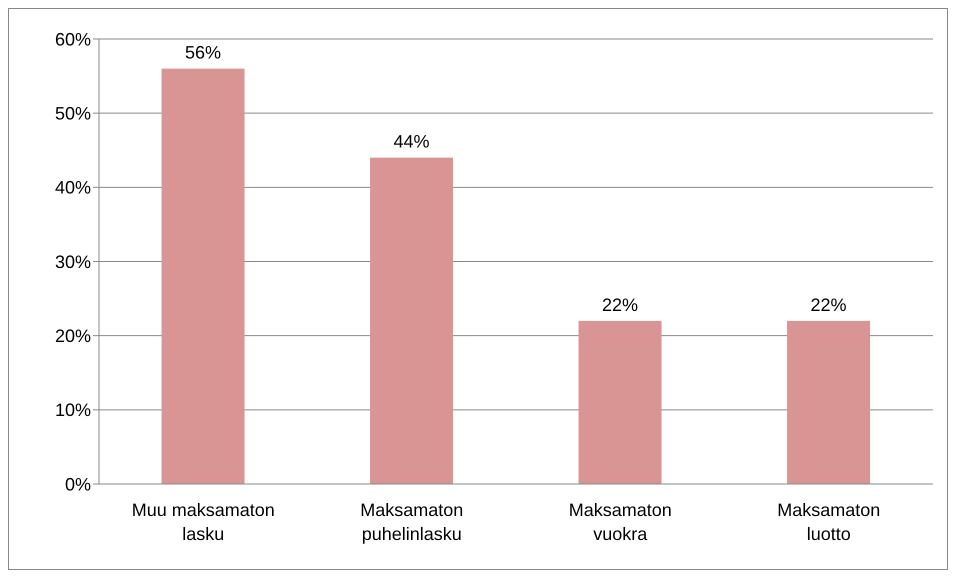 The width and height of the screenshot is (957, 580). What do you see at coordinates (72, 336) in the screenshot?
I see `y-tick-label: 20%` at bounding box center [72, 336].